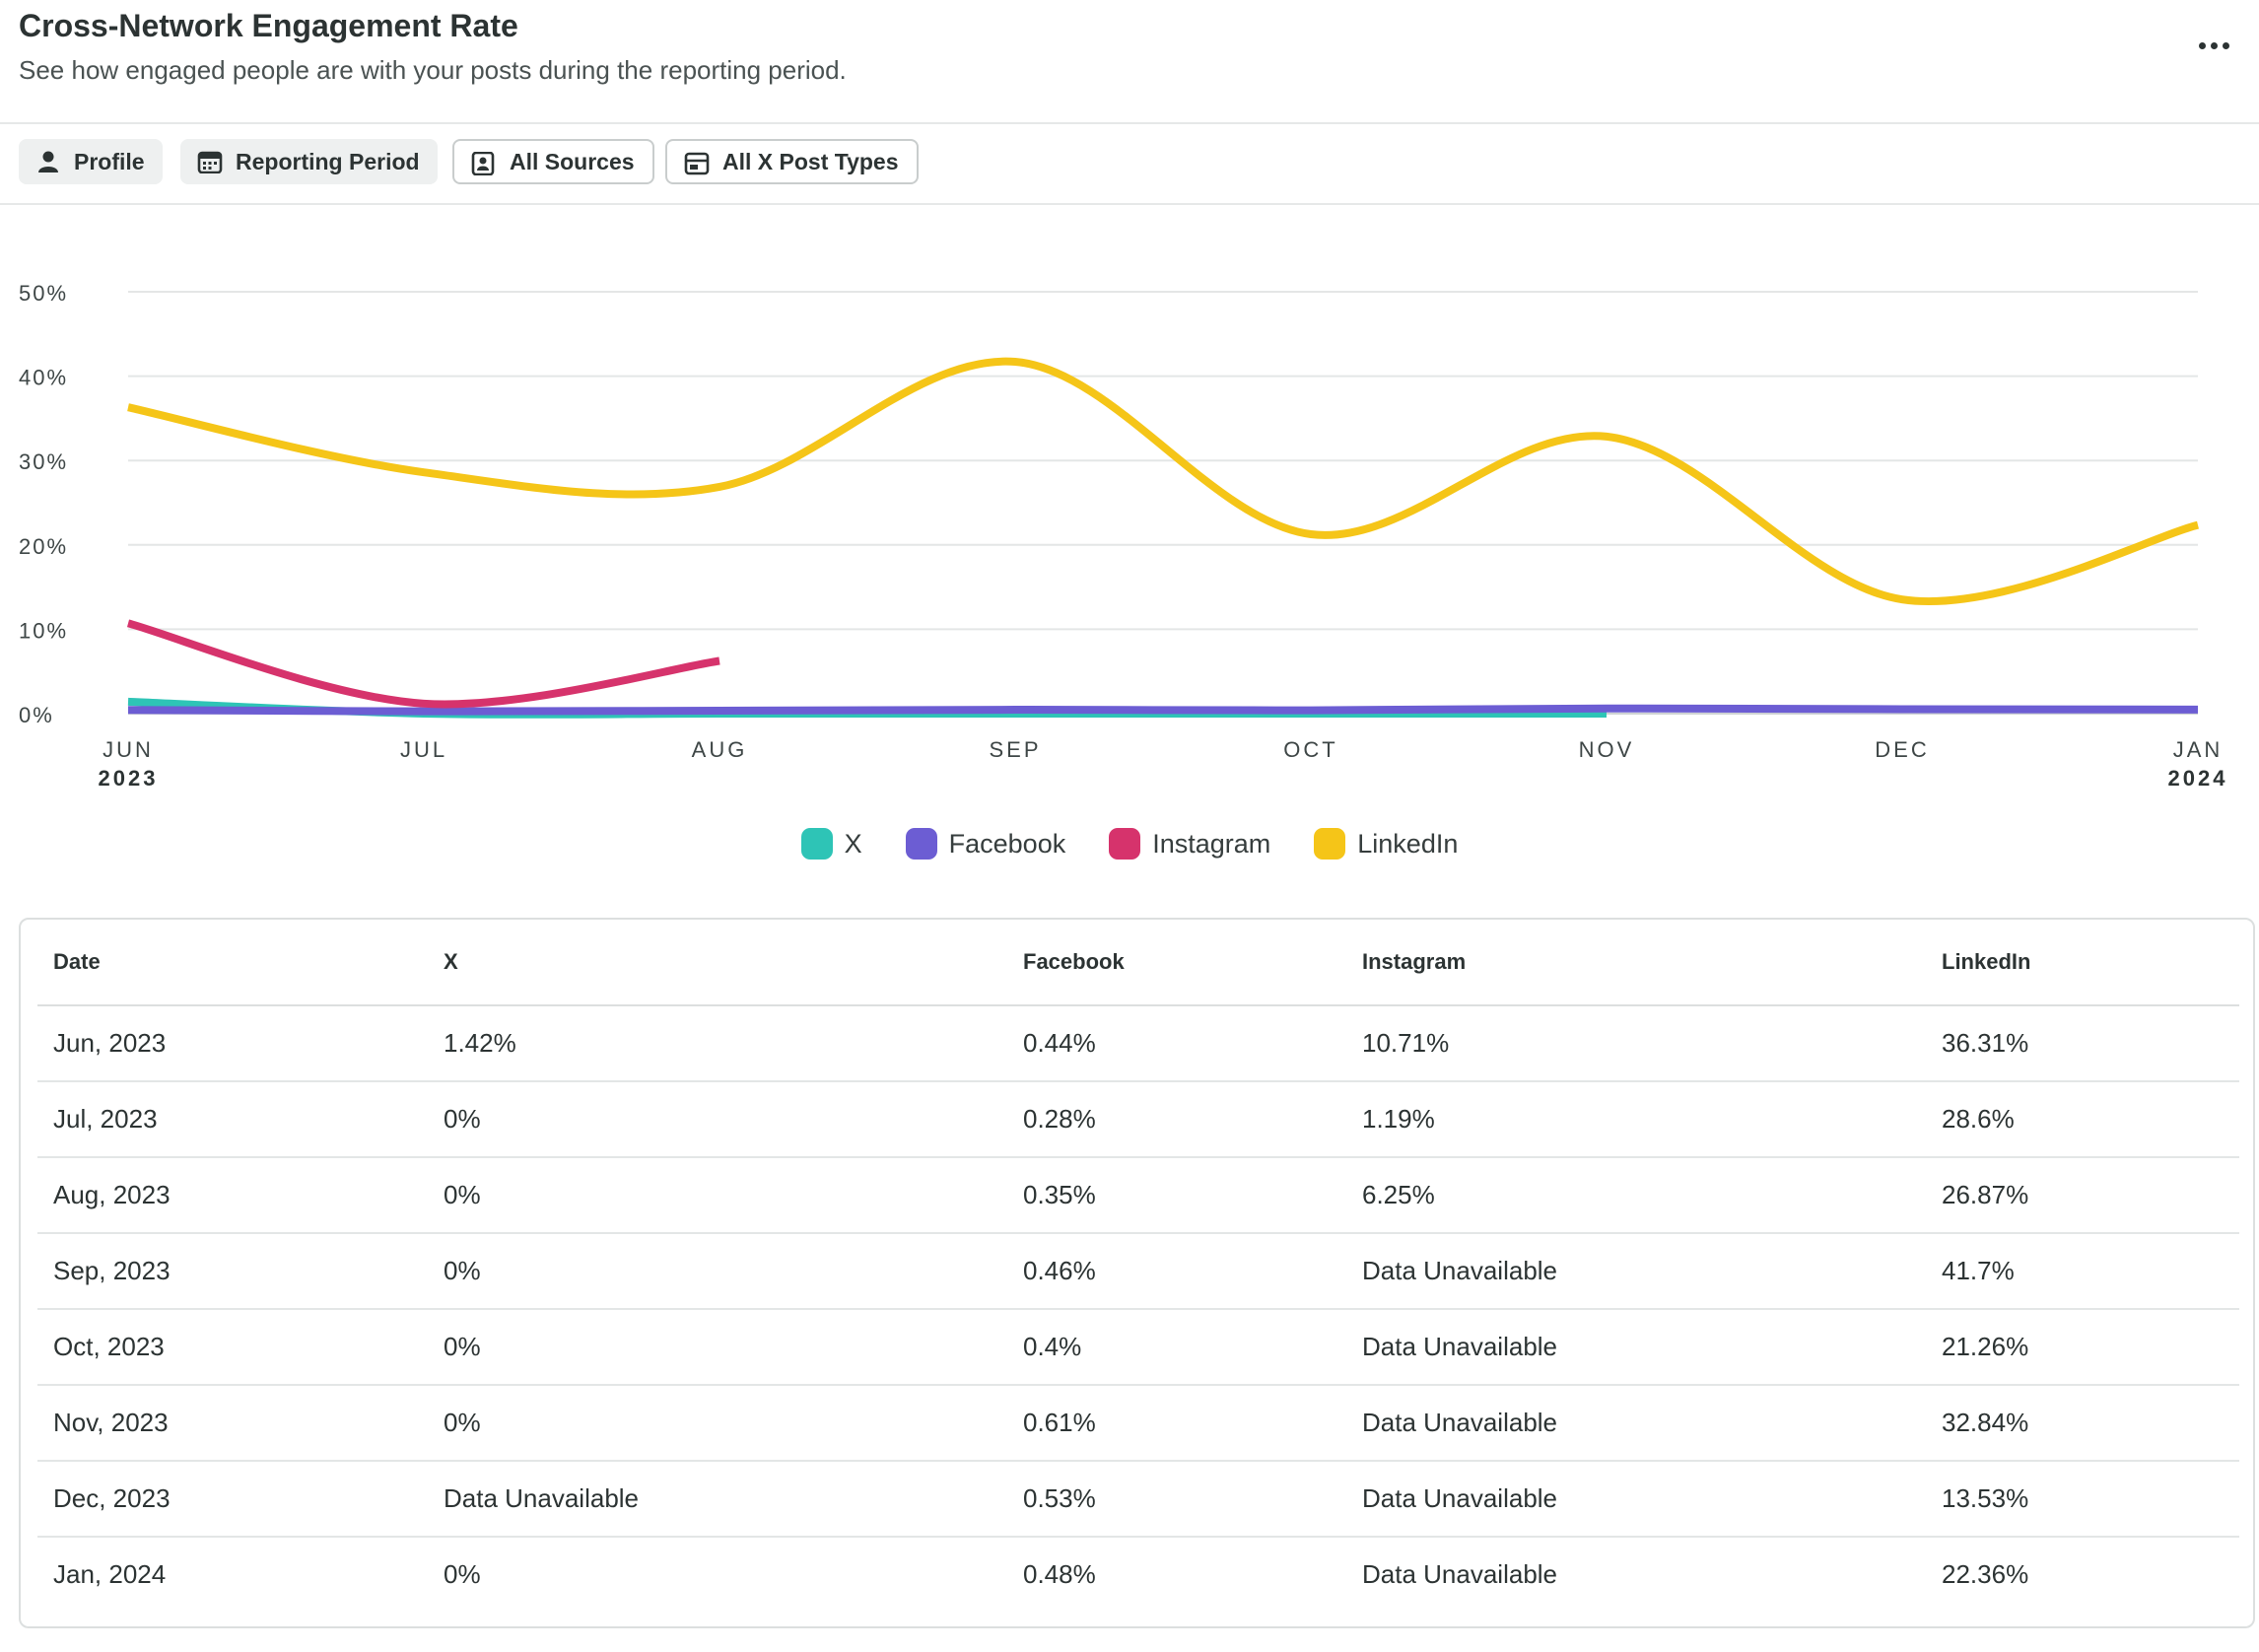  Describe the element at coordinates (232, 1271) in the screenshot. I see `cell-date: Sep, 2023` at that location.